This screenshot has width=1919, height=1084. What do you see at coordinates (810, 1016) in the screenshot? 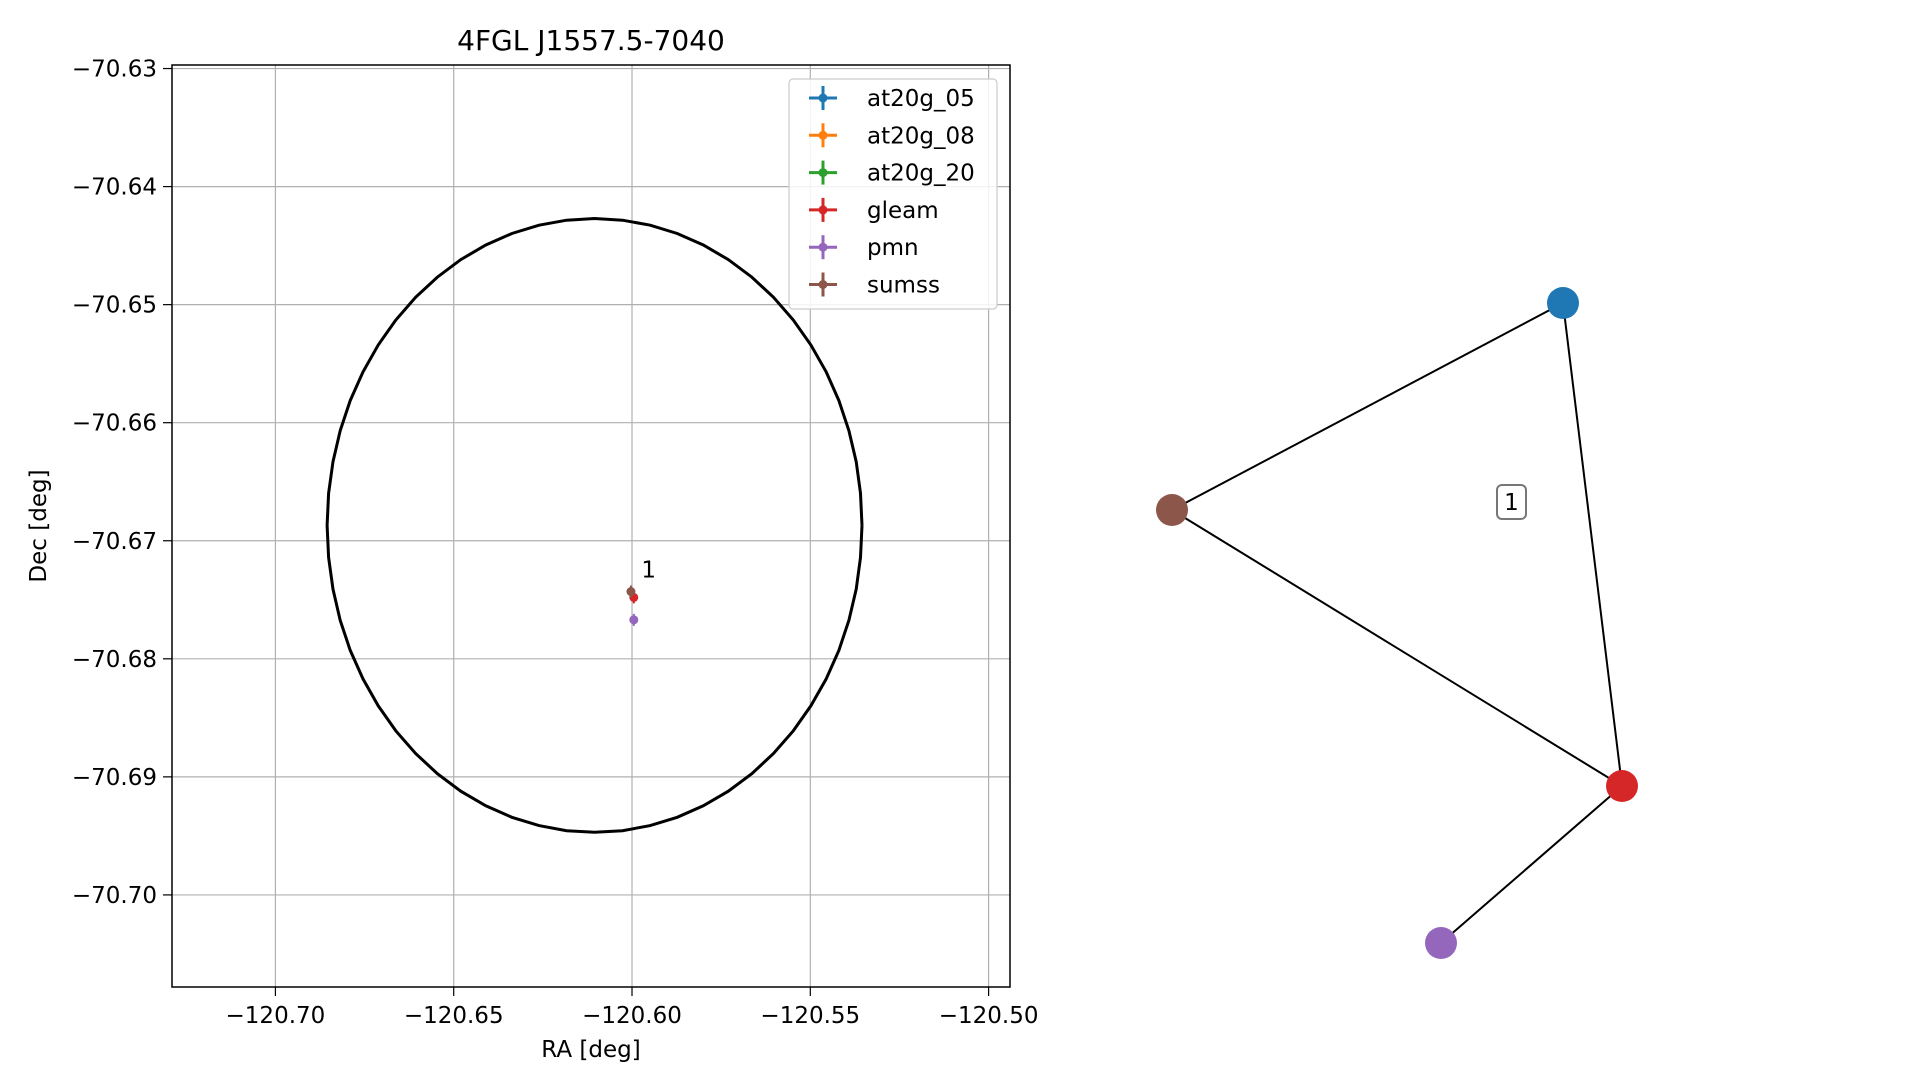
I see `x-tick-label: −120.55` at bounding box center [810, 1016].